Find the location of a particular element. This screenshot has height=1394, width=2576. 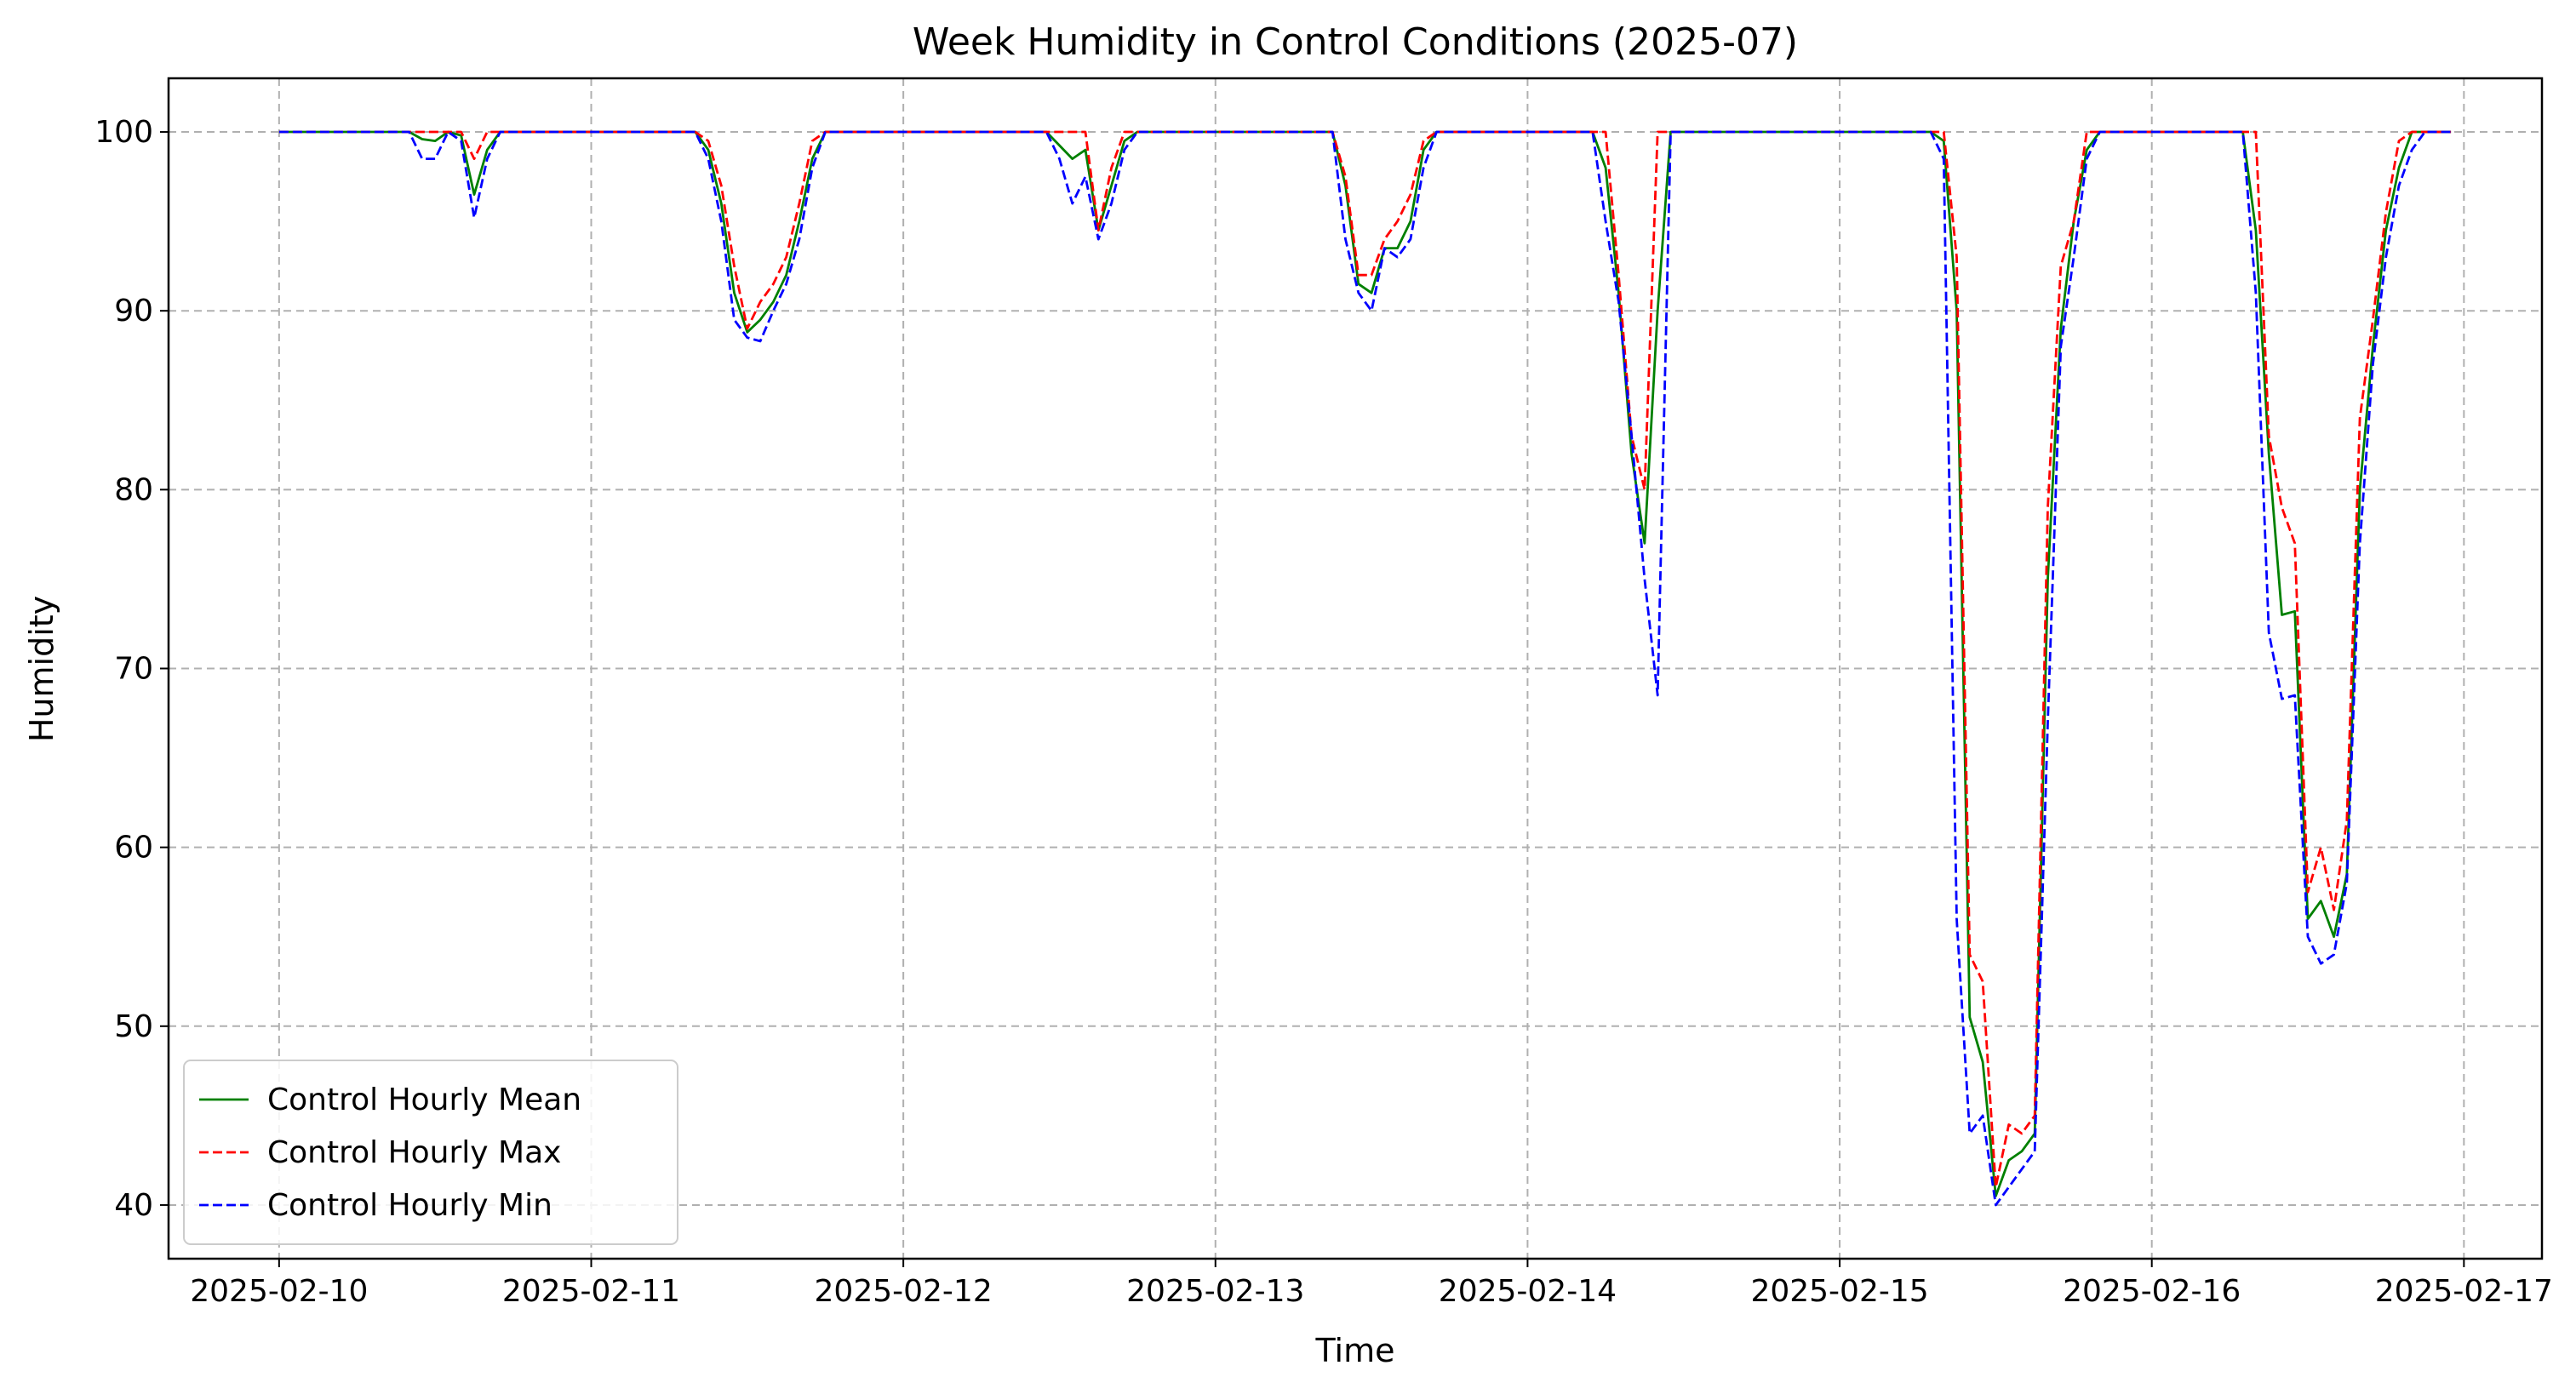

legend-label: Control Hourly Min is located at coordinates (409, 1205).